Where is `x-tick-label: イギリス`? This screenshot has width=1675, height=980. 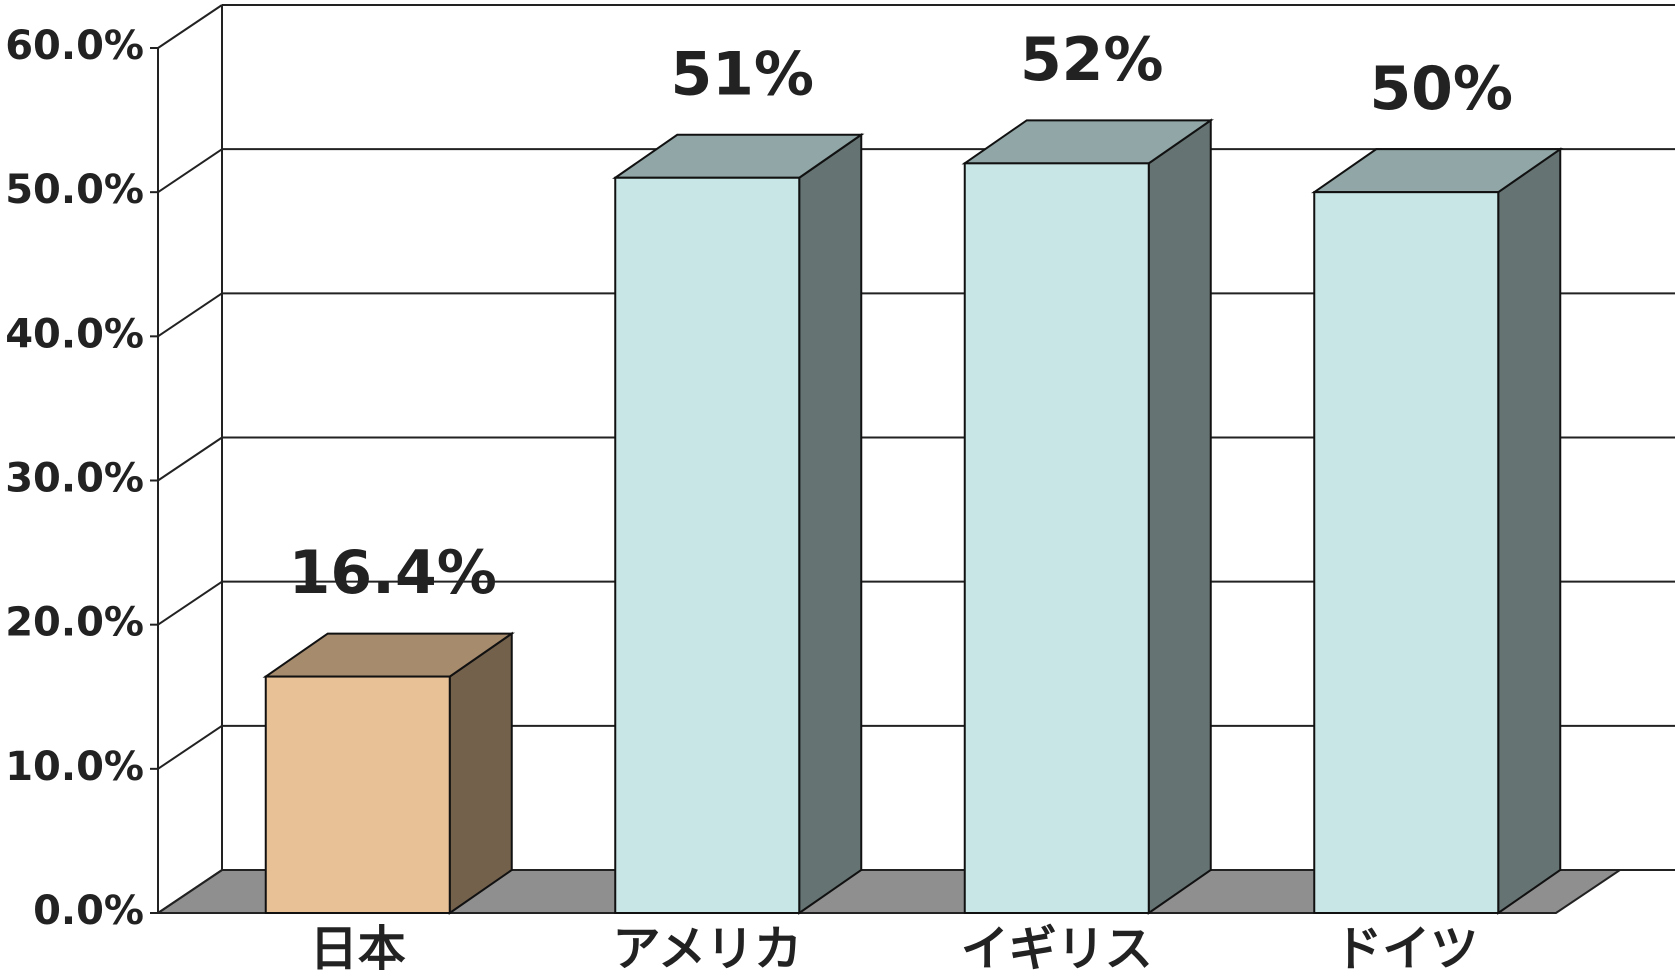
x-tick-label: イギリス is located at coordinates (1057, 949).